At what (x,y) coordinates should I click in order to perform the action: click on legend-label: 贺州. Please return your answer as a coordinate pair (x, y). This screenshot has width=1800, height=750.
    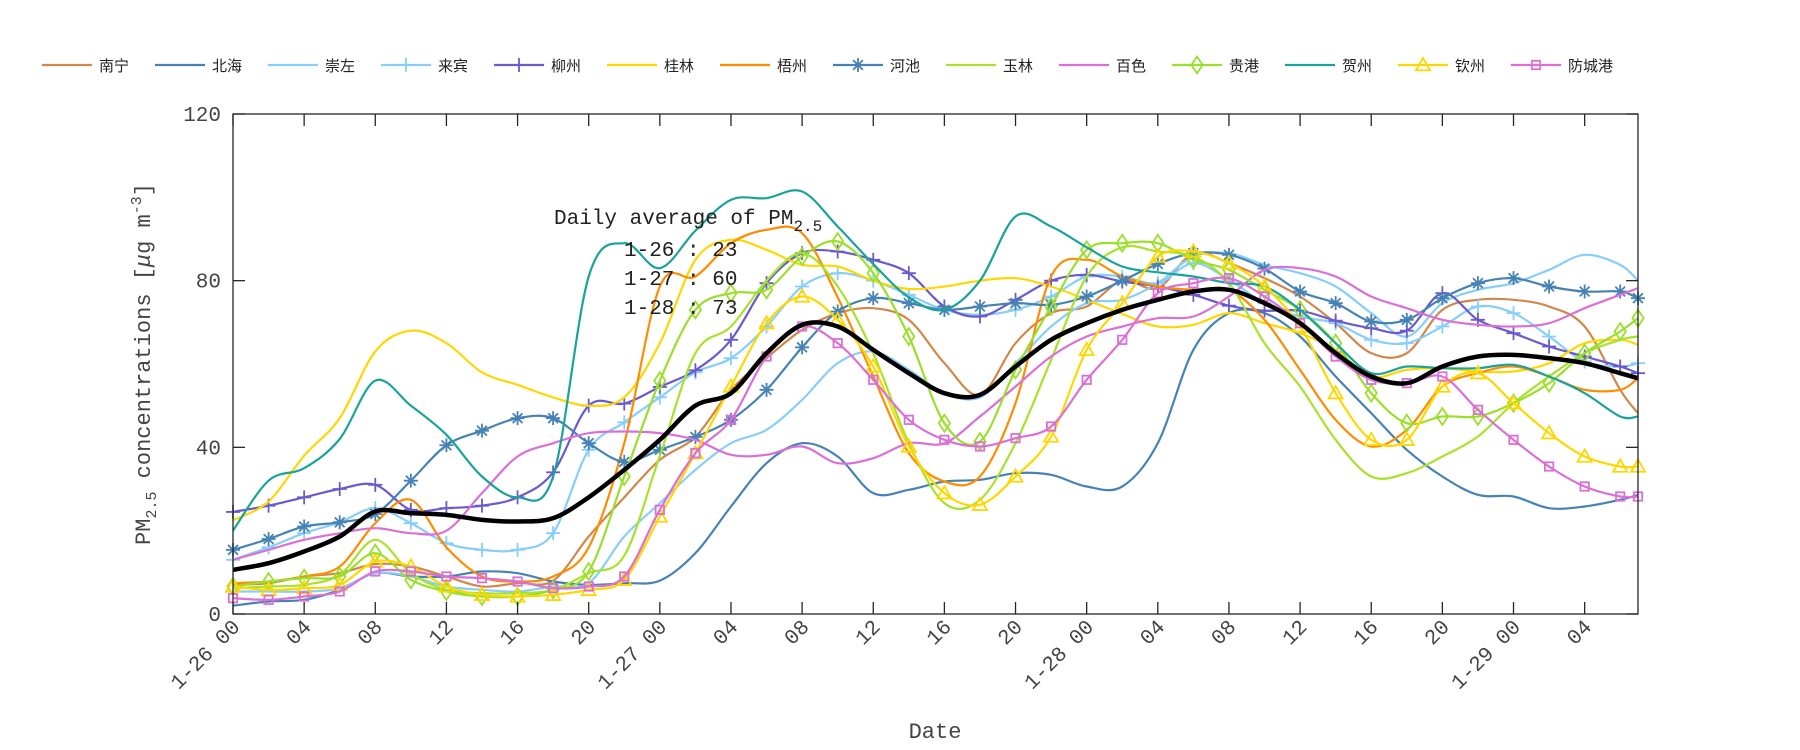
    Looking at the image, I should click on (1357, 65).